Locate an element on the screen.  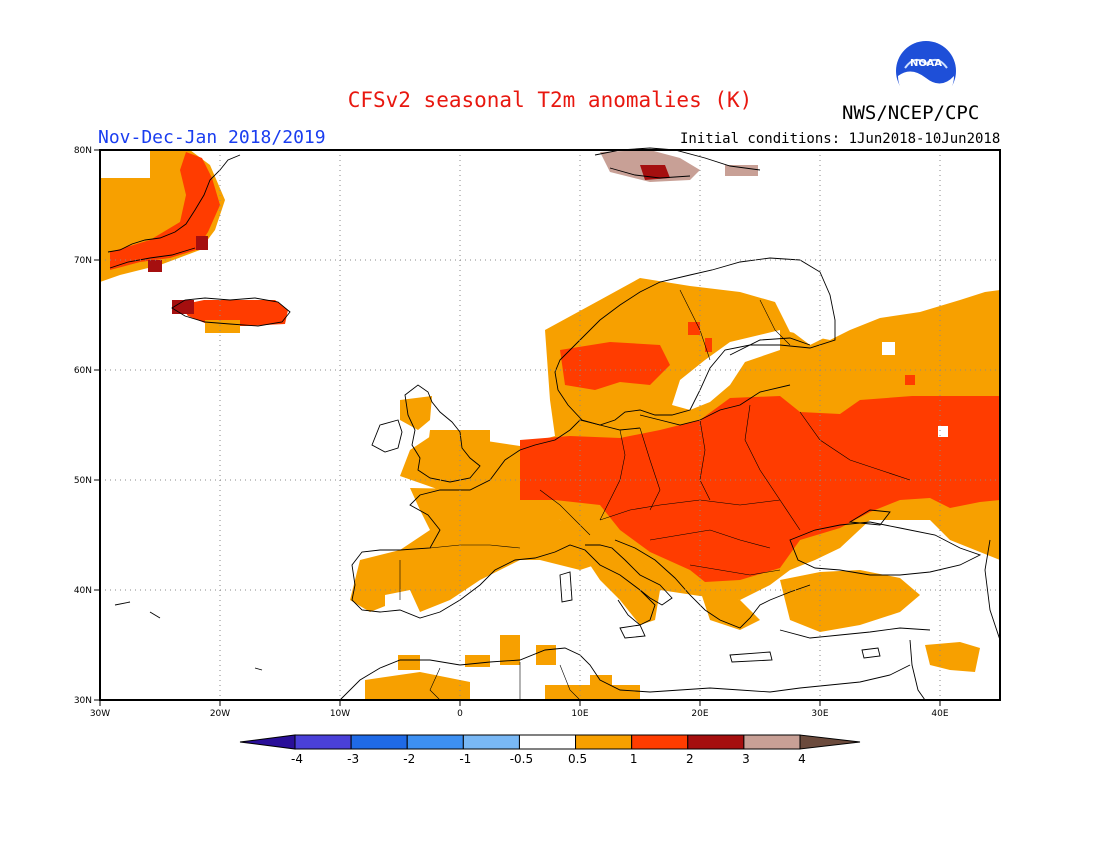
lon-tick-label: 30E is located at coordinates (819, 714).